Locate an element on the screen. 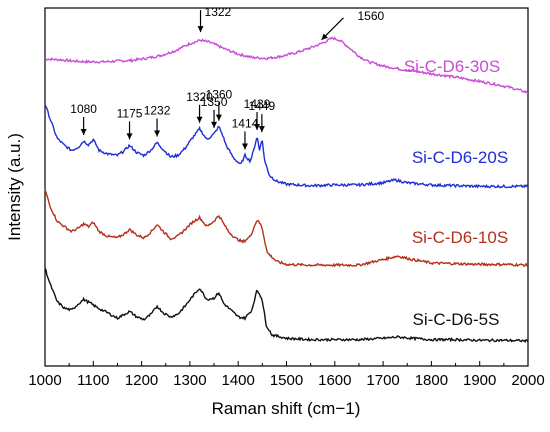 This screenshot has height=432, width=550. annotation-label: 1080 is located at coordinates (83, 109).